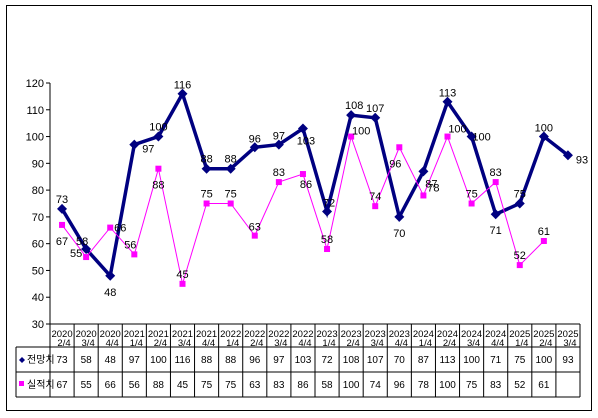 The height and width of the screenshot is (418, 598). What do you see at coordinates (158, 334) in the screenshot?
I see `x-tick-label-year: 2021` at bounding box center [158, 334].